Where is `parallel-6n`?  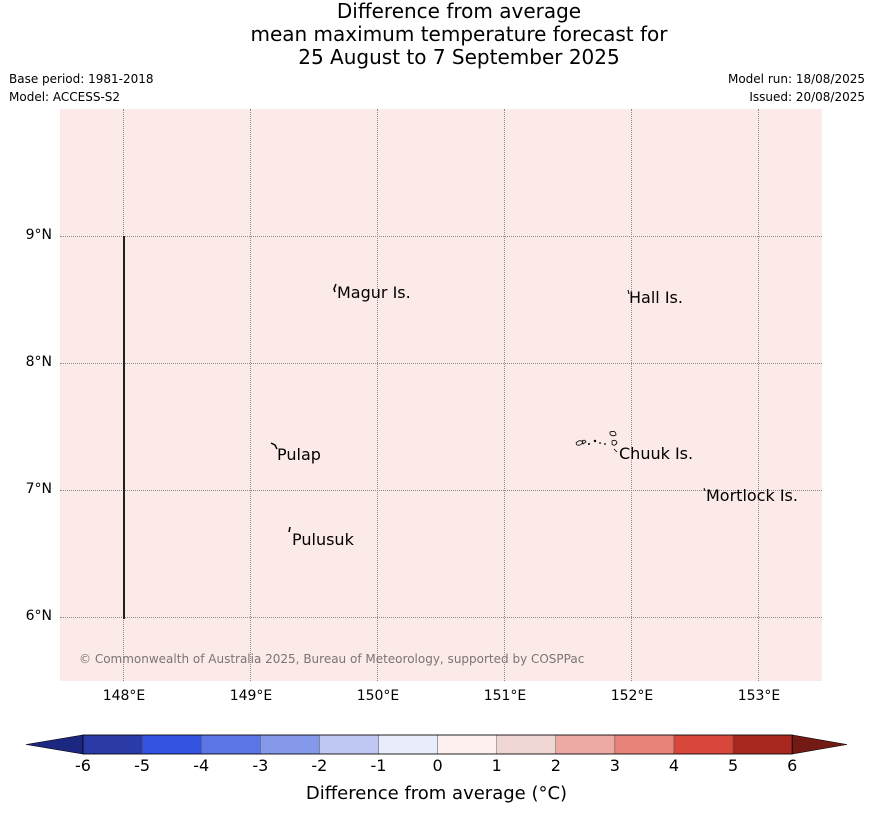
parallel-6n is located at coordinates (441, 617).